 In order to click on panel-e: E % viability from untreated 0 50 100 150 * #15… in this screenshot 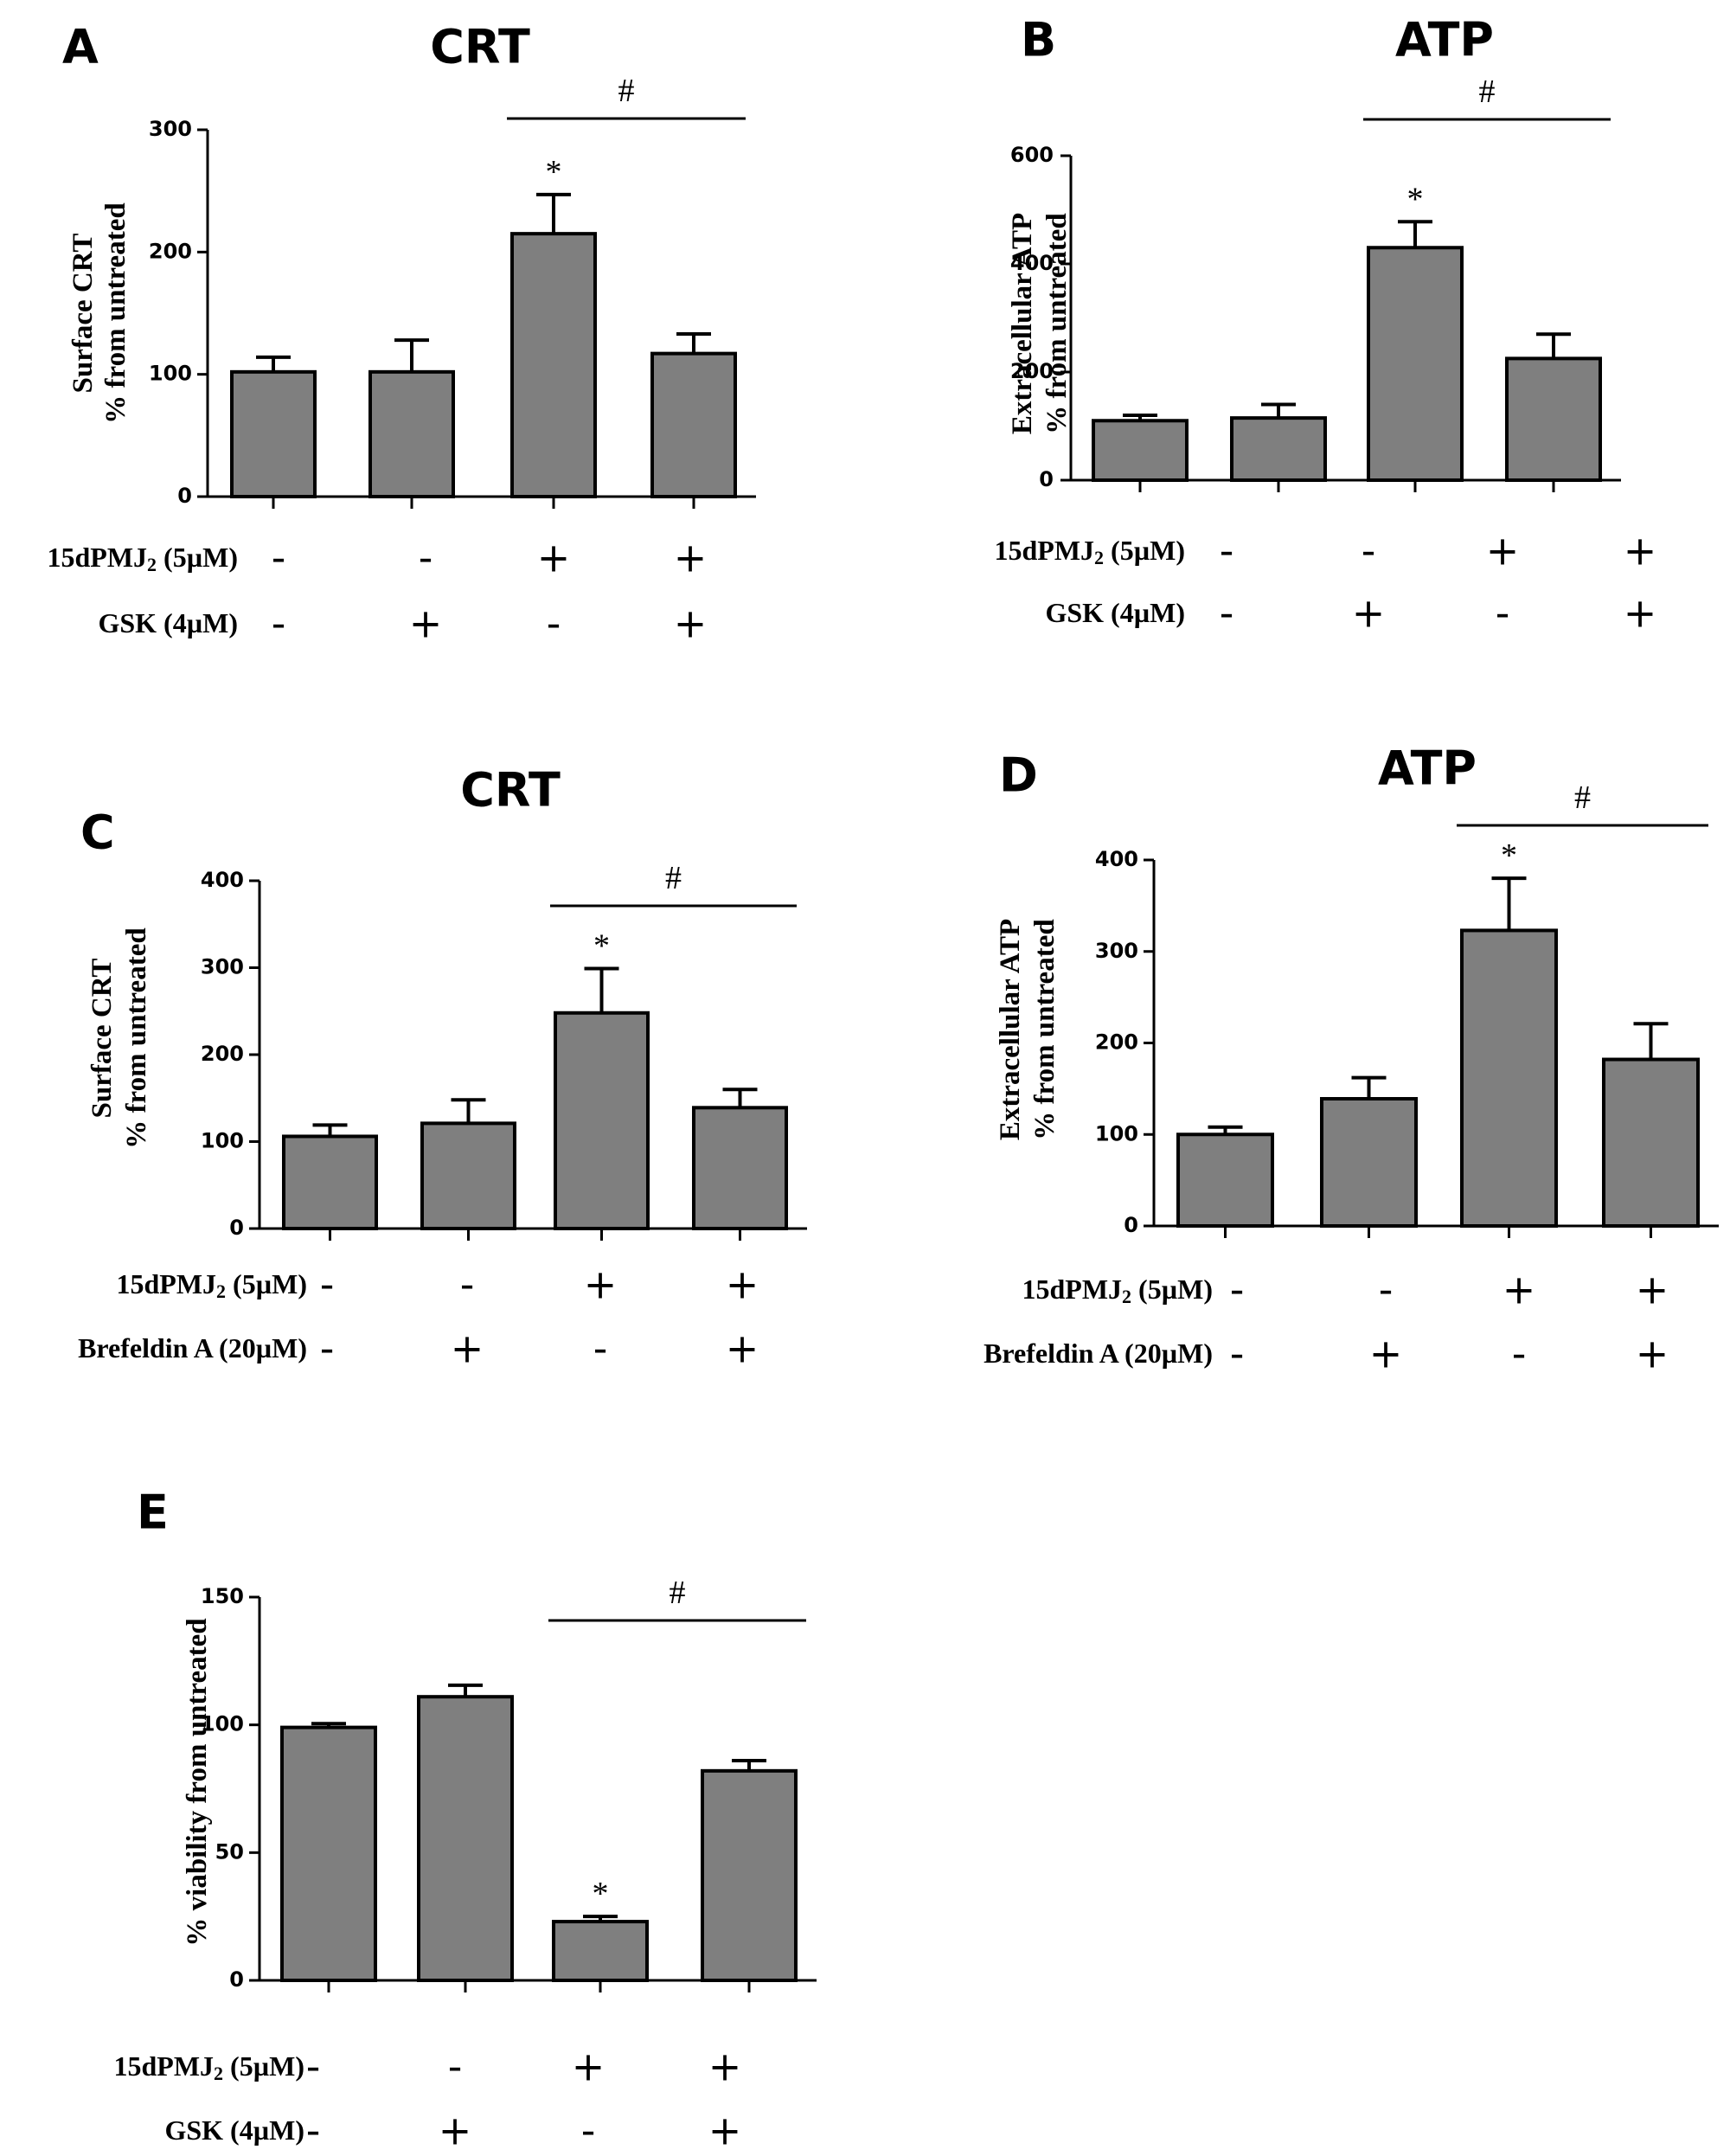, I will do `click(465, 1820)`.